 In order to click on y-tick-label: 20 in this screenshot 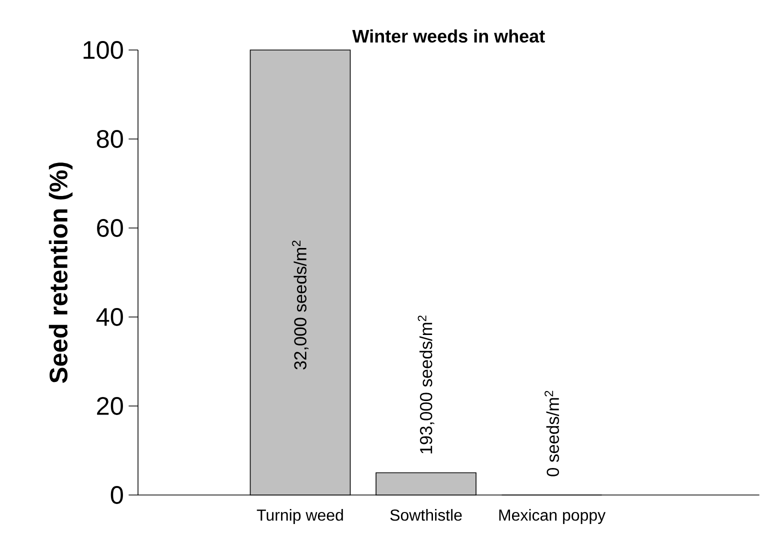, I will do `click(110, 406)`.